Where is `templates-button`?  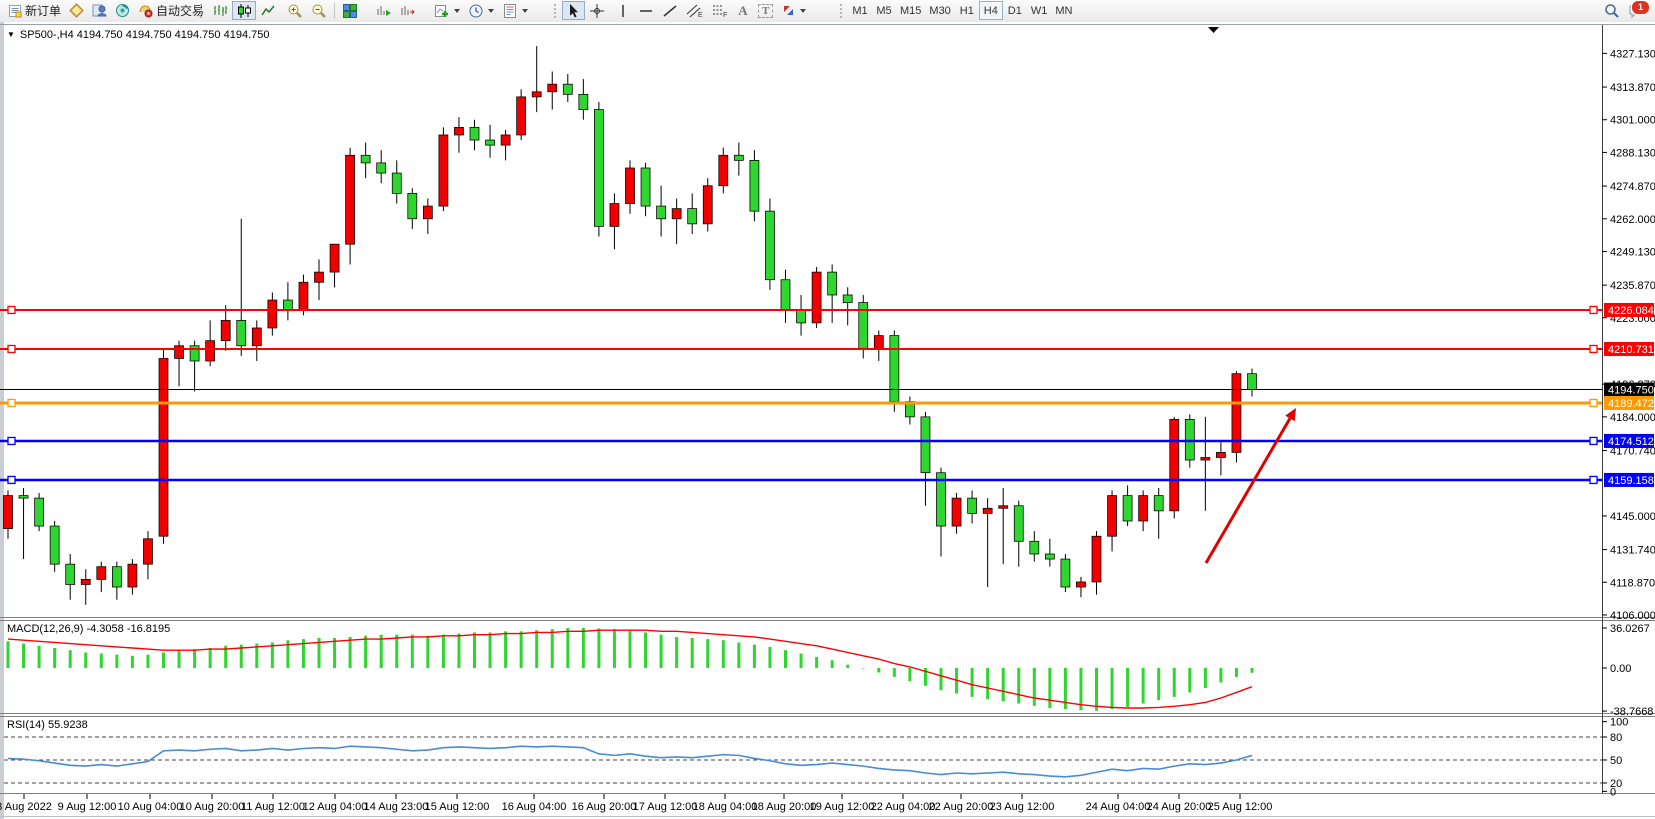
templates-button is located at coordinates (515, 10).